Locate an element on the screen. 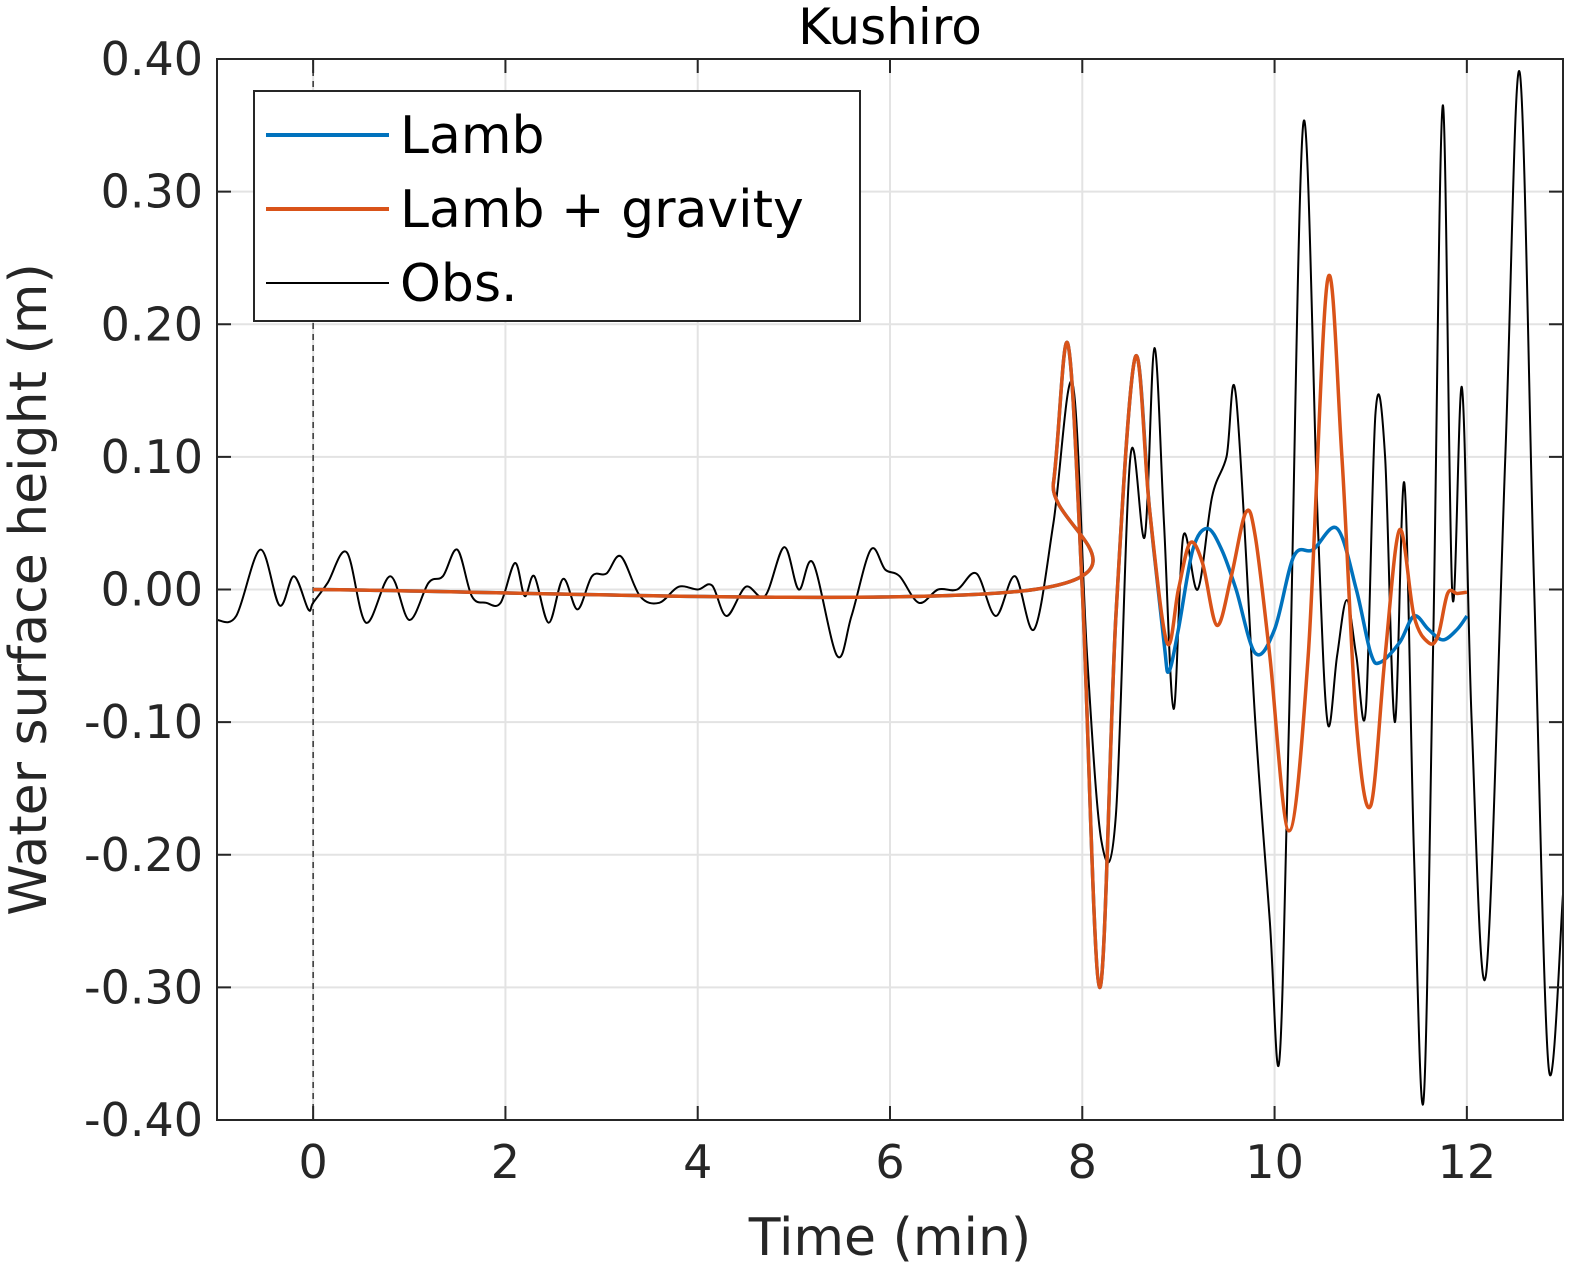 Image resolution: width=1578 pixels, height=1272 pixels. x-tick-label: 6 is located at coordinates (889, 1162).